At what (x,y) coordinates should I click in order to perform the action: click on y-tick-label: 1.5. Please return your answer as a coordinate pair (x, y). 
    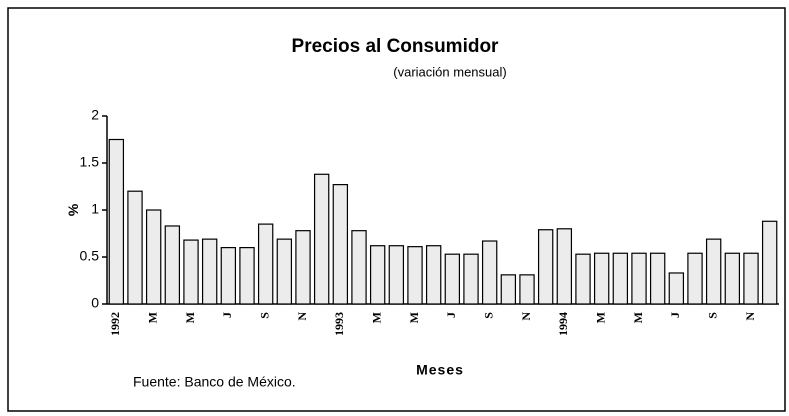
    Looking at the image, I should click on (90, 162).